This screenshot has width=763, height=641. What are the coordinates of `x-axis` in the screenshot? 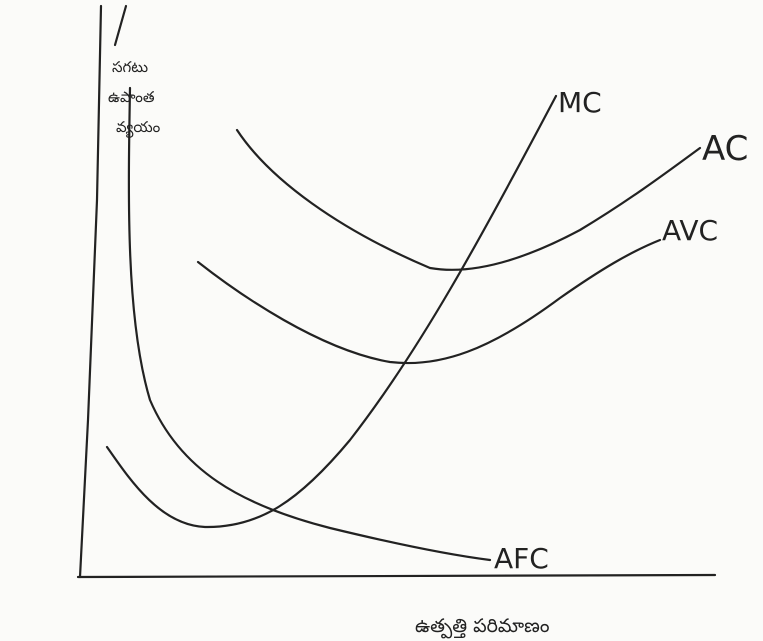 It's located at (396, 576).